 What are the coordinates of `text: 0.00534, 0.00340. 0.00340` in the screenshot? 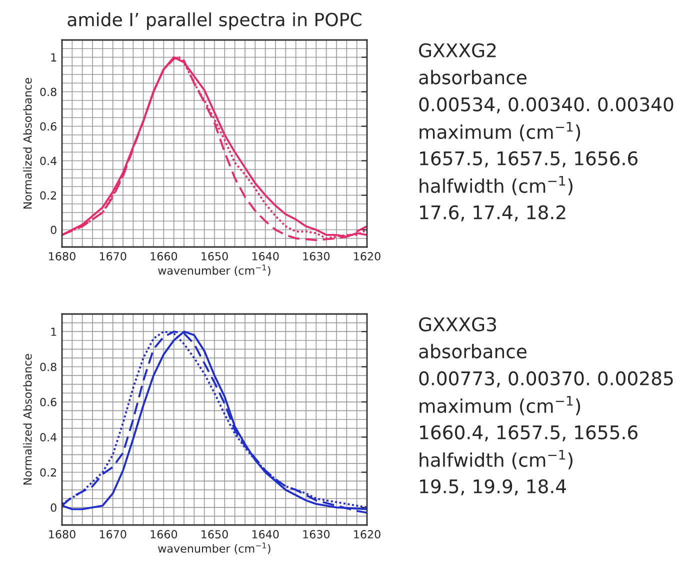 It's located at (546, 105).